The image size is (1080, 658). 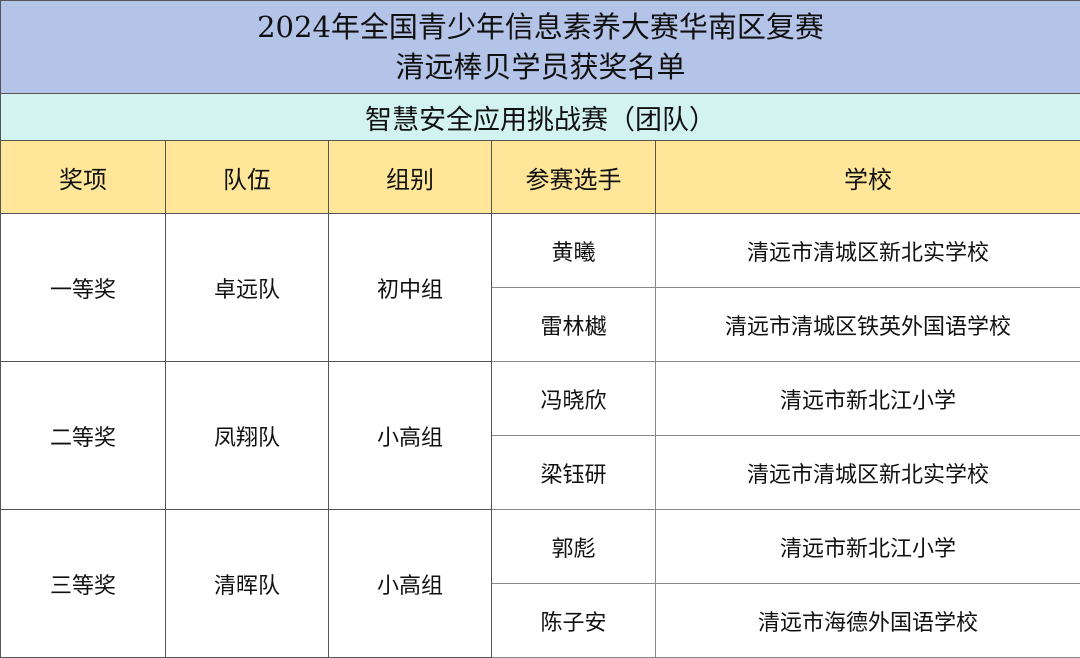 I want to click on header-row: 奖项 队伍 组别 参赛选手 学校, so click(x=540, y=177).